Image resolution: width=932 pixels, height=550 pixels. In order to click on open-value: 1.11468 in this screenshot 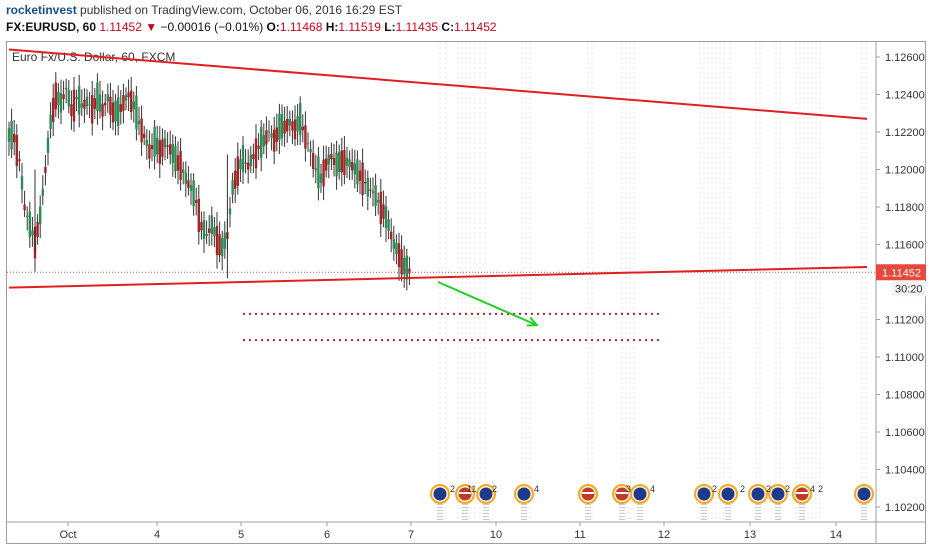, I will do `click(301, 27)`.